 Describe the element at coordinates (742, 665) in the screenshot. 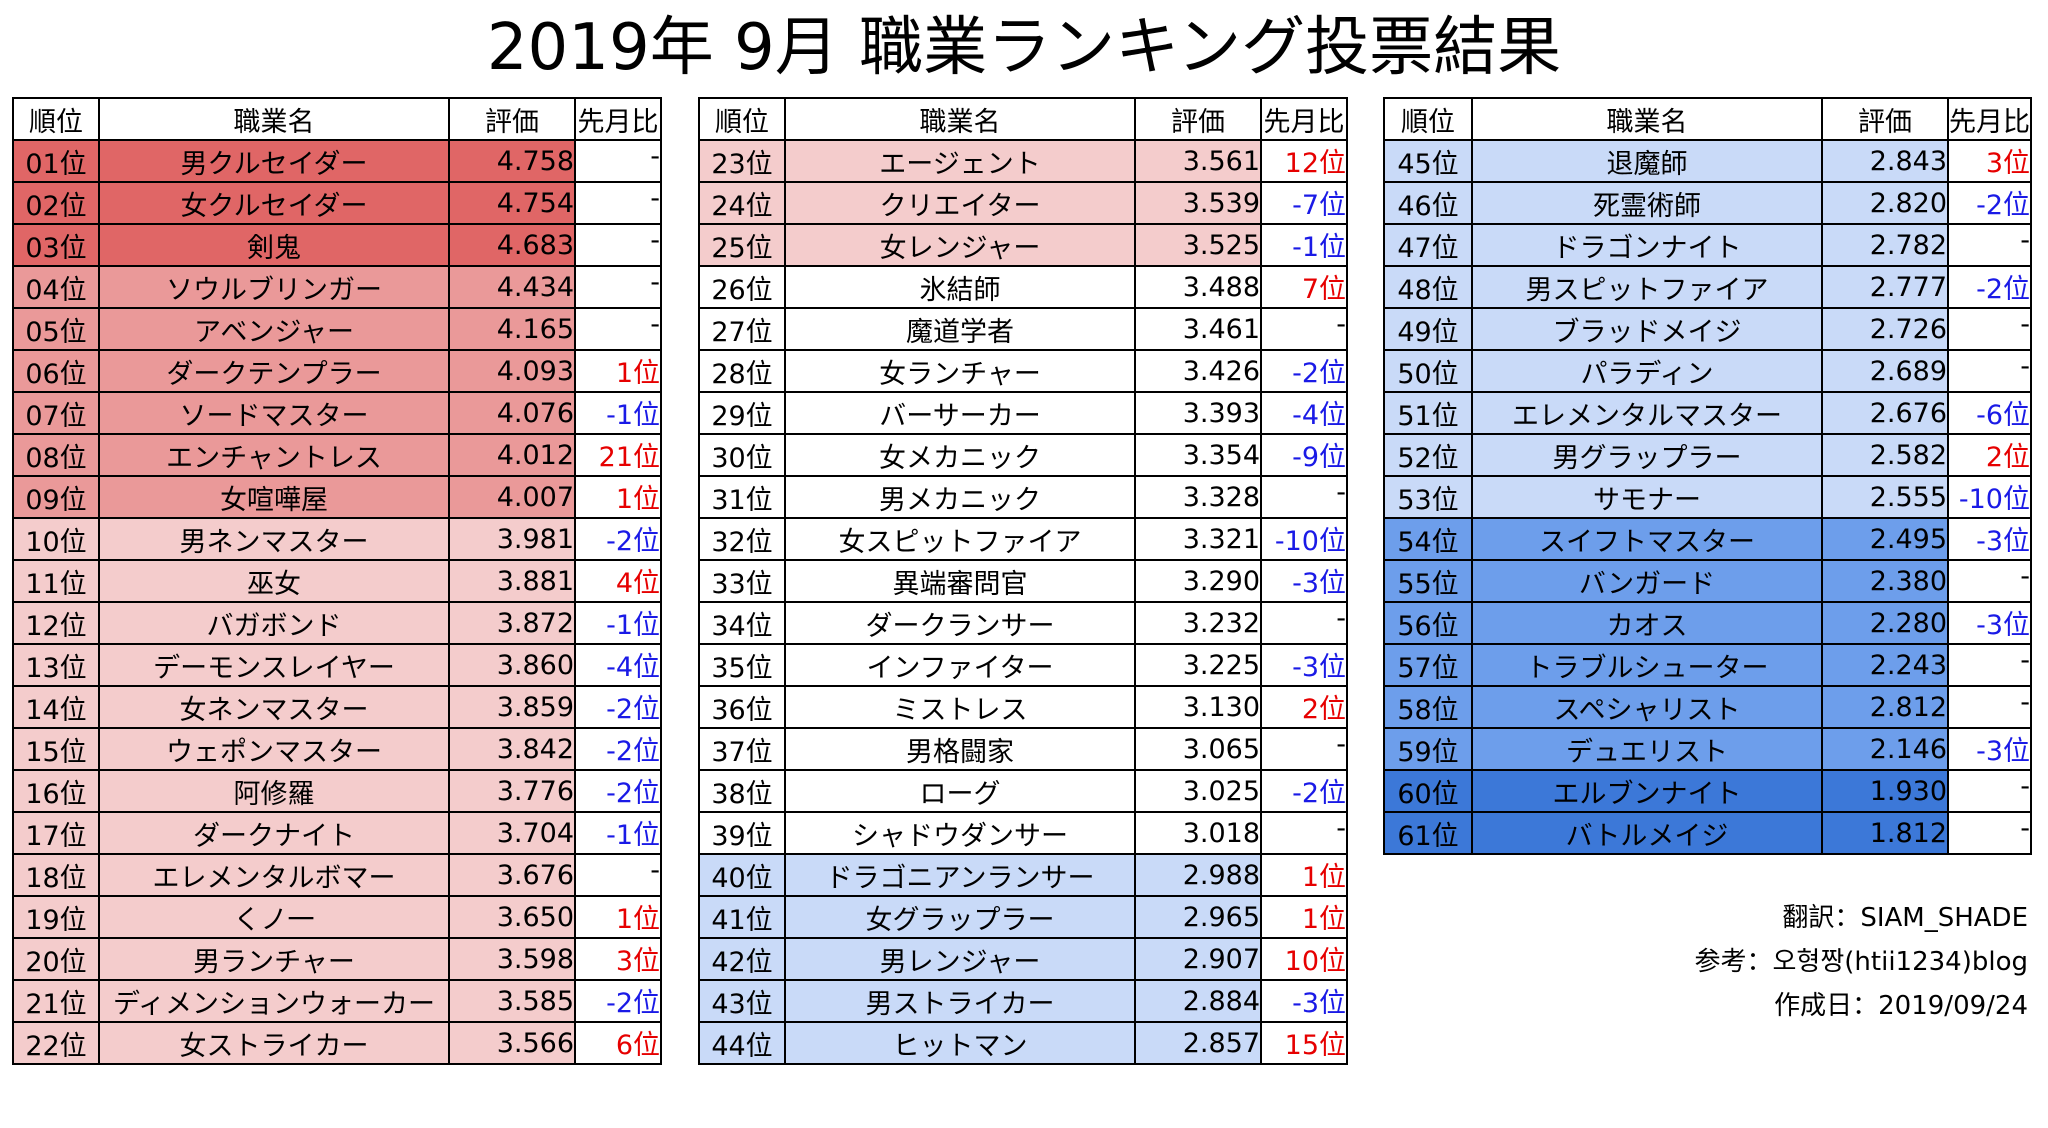

I see `rank-cell: 35位` at that location.